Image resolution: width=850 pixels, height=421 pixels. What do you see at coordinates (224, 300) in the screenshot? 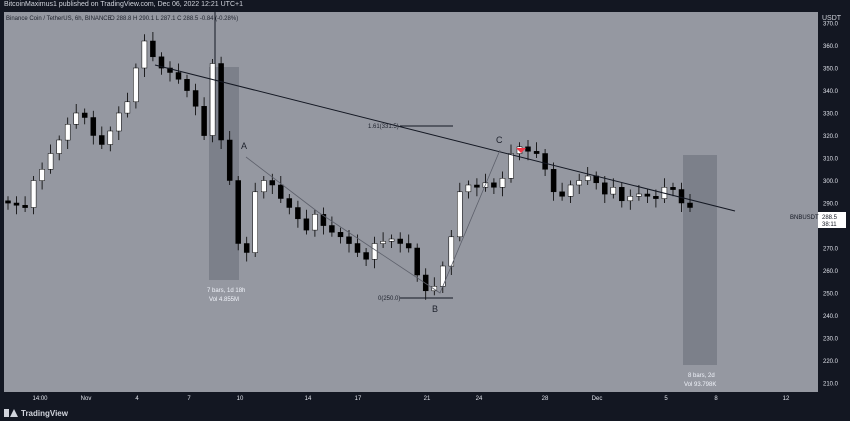
I see `range-1-vol: Vol 4.855M` at bounding box center [224, 300].